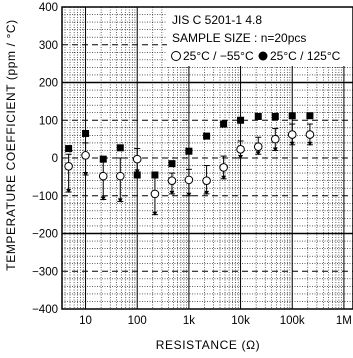 The width and height of the screenshot is (353, 358). I want to click on y-tick-label: 0, so click(55, 159).